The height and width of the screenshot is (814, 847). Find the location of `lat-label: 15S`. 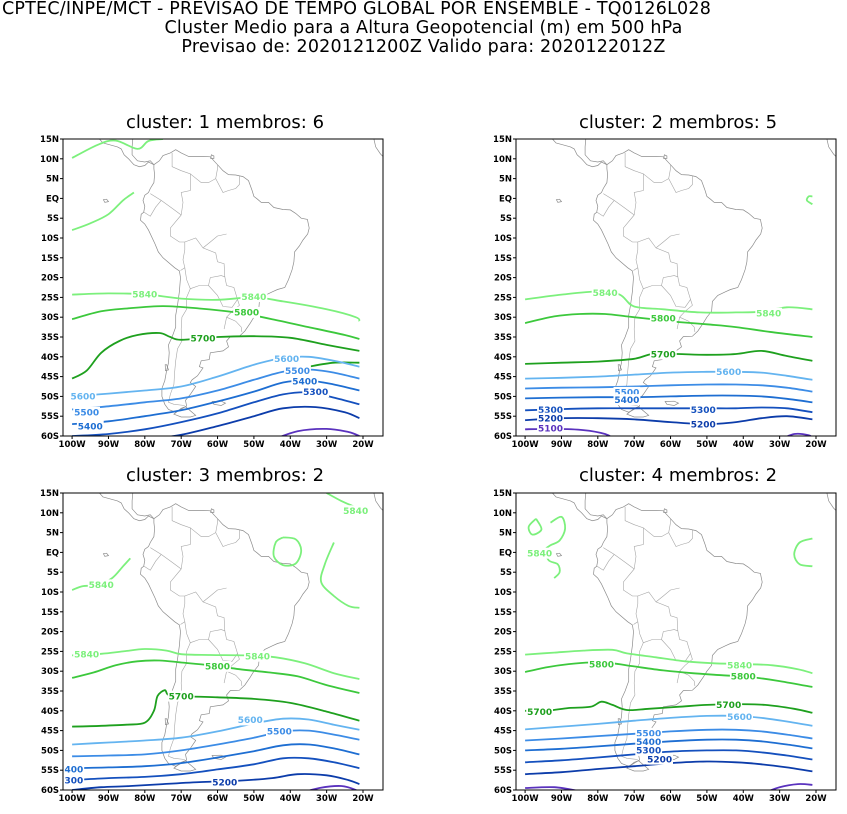

lat-label: 15S is located at coordinates (50, 613).